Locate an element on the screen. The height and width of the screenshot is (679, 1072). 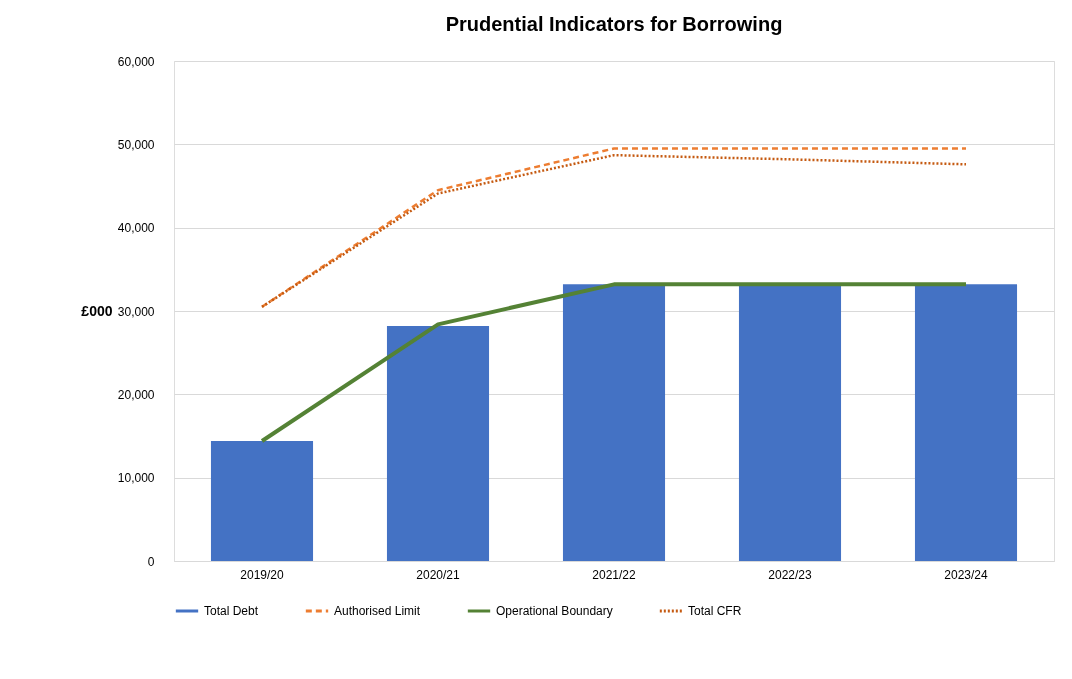
y-tick-label: 20,000 is located at coordinates (136, 394).